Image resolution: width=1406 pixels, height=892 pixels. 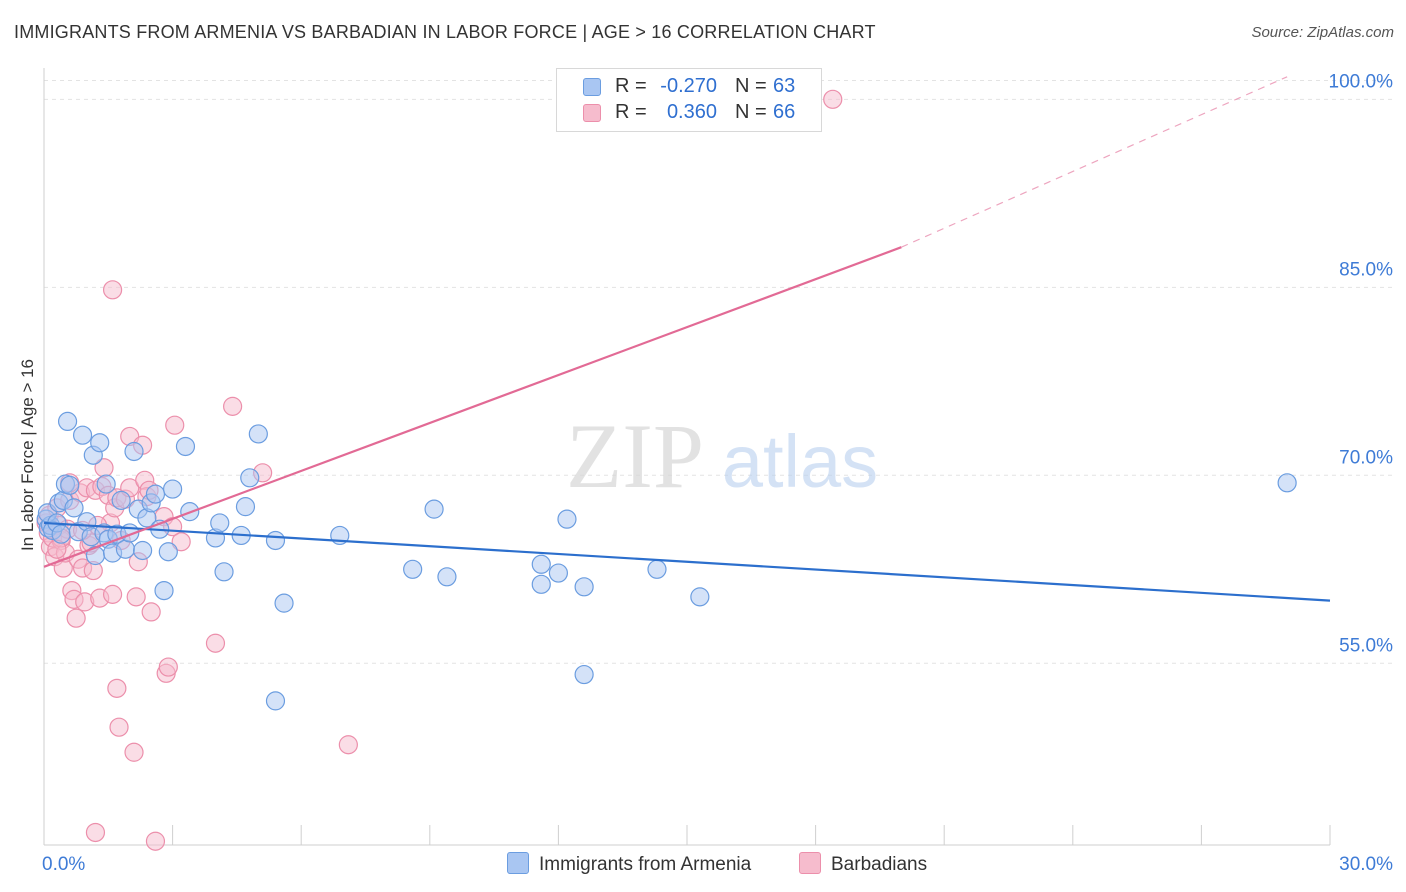 What do you see at coordinates (784, 112) in the screenshot?
I see `n-value: 66` at bounding box center [784, 112].